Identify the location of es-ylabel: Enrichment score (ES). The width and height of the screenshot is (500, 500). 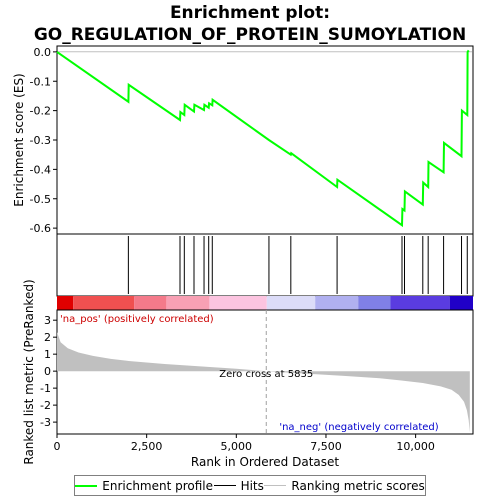
(19, 139).